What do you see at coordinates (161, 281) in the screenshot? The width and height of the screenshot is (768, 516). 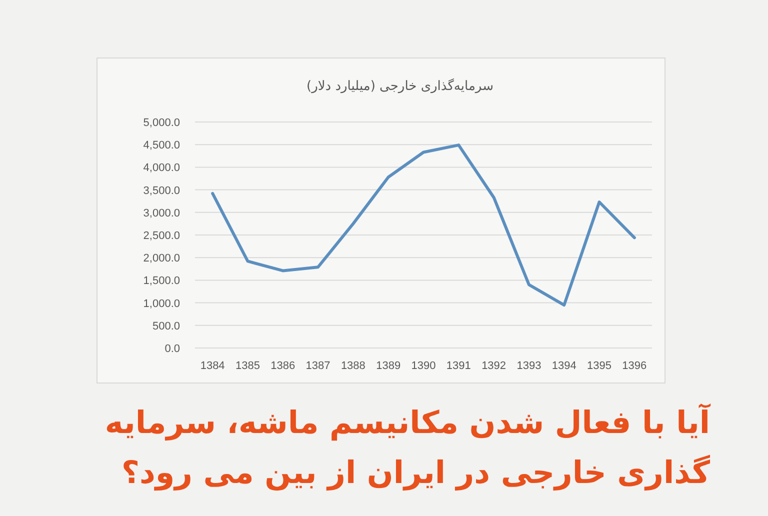 I see `y-tick-label: 1,500.0` at bounding box center [161, 281].